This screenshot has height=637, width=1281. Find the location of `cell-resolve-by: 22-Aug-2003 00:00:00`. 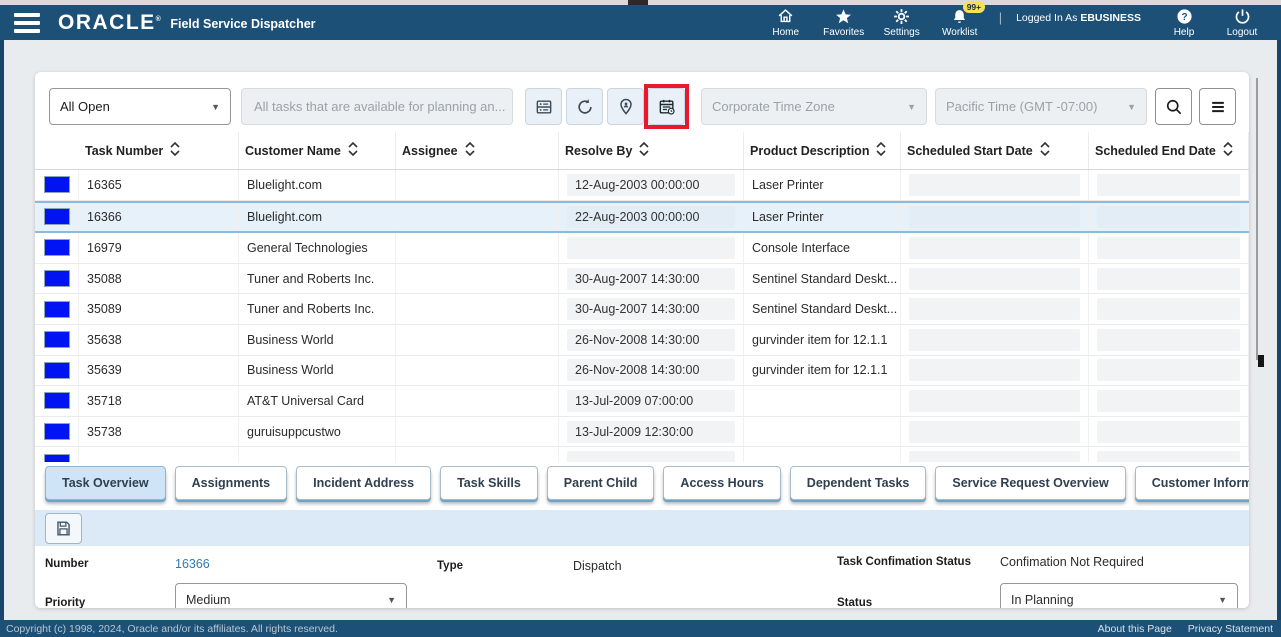

cell-resolve-by: 22-Aug-2003 00:00:00 is located at coordinates (651, 216).